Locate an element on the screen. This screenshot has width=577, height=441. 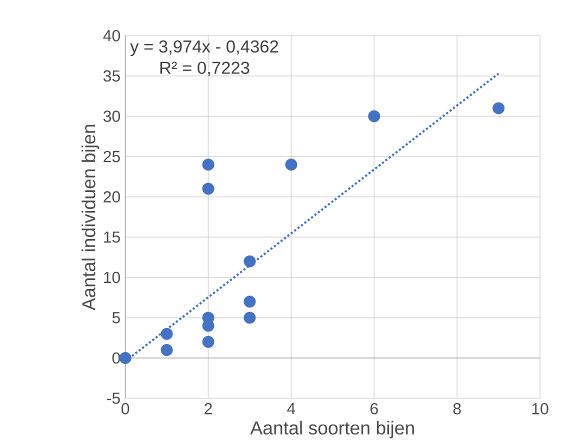
x-tick-label: 8 is located at coordinates (457, 408).